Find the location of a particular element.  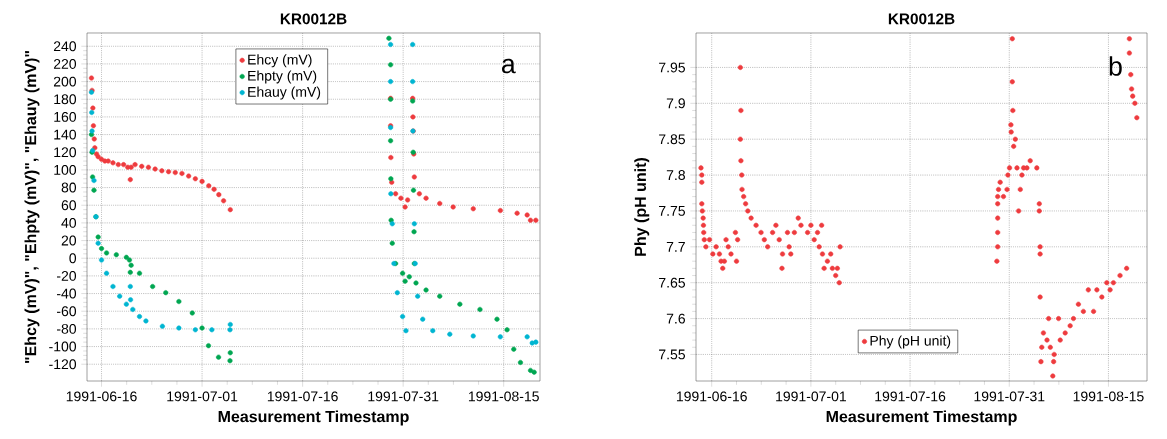

y-tick-label: 7.7 is located at coordinates (675, 247).